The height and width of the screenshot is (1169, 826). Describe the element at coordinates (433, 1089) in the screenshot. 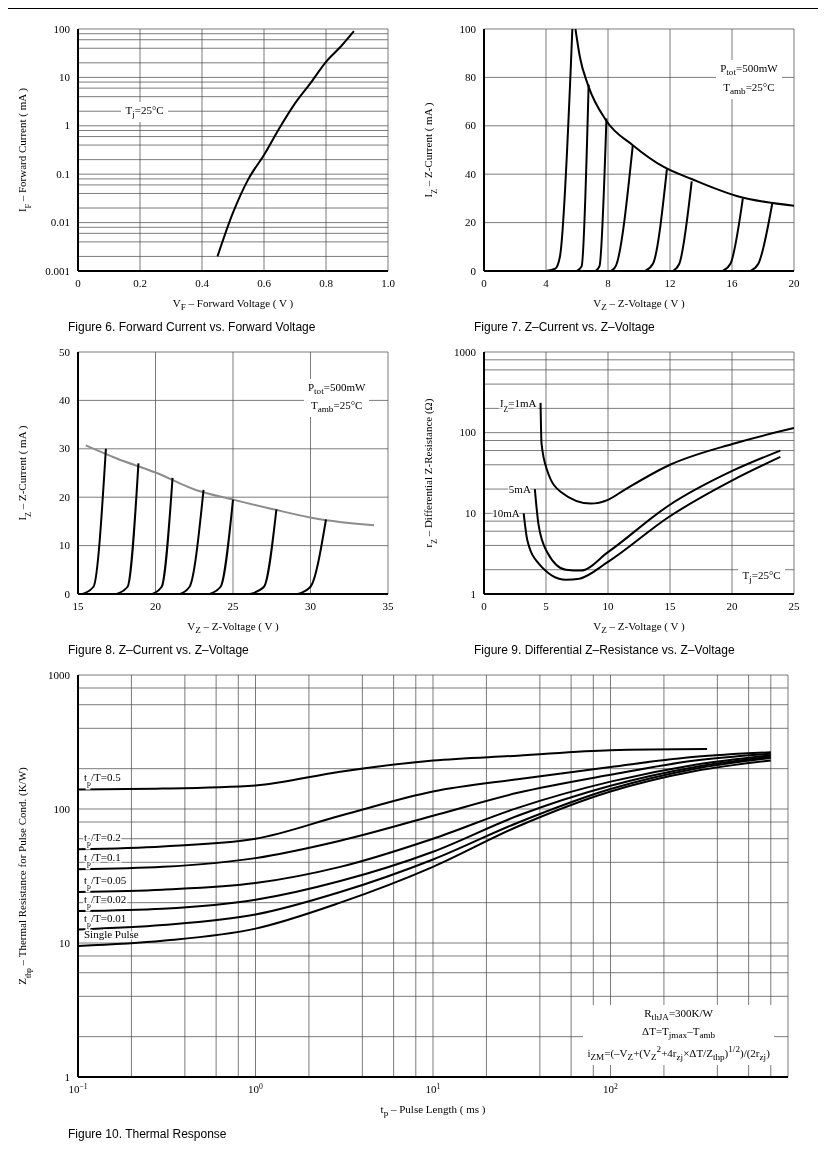

I see `x-tick-label: 10$^{1}$` at that location.